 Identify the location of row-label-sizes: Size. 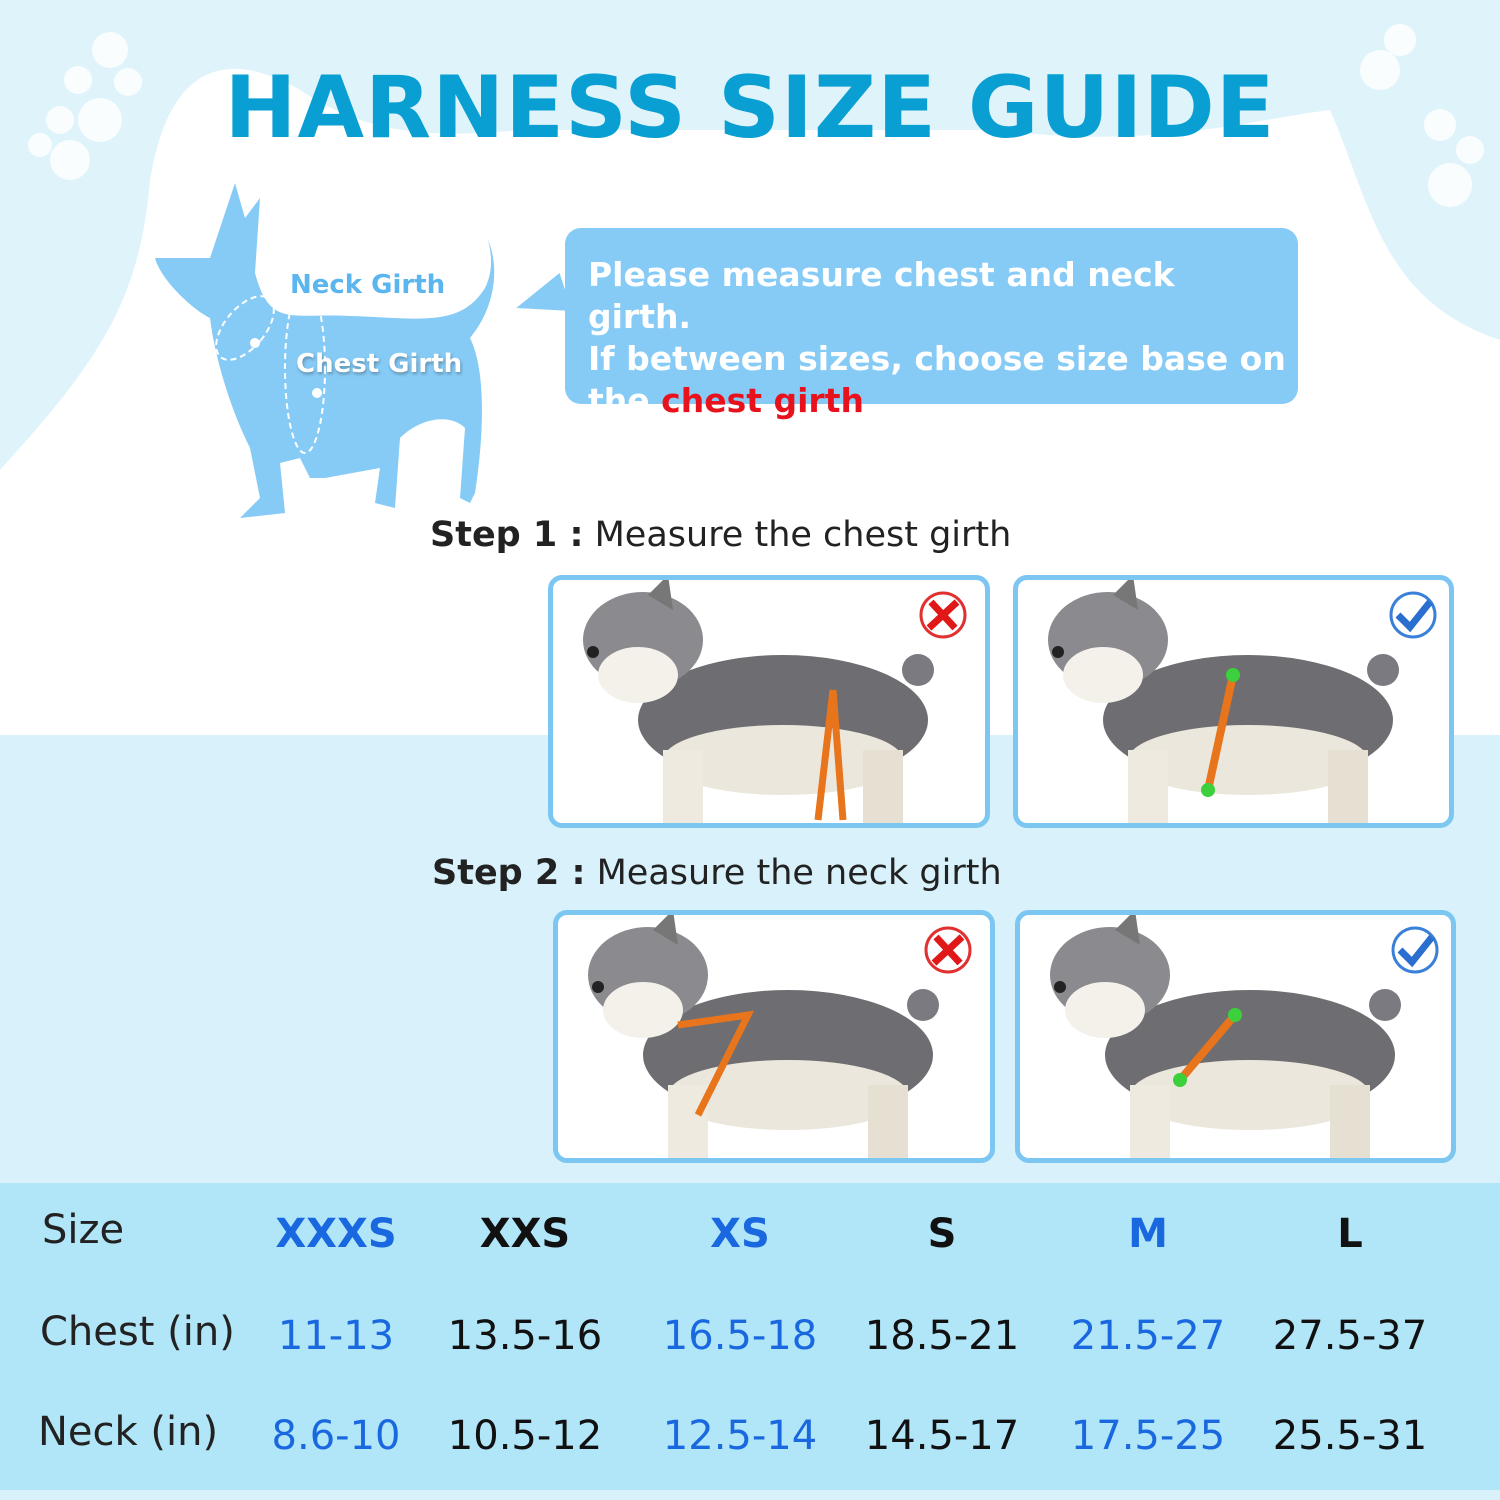
(83, 1230).